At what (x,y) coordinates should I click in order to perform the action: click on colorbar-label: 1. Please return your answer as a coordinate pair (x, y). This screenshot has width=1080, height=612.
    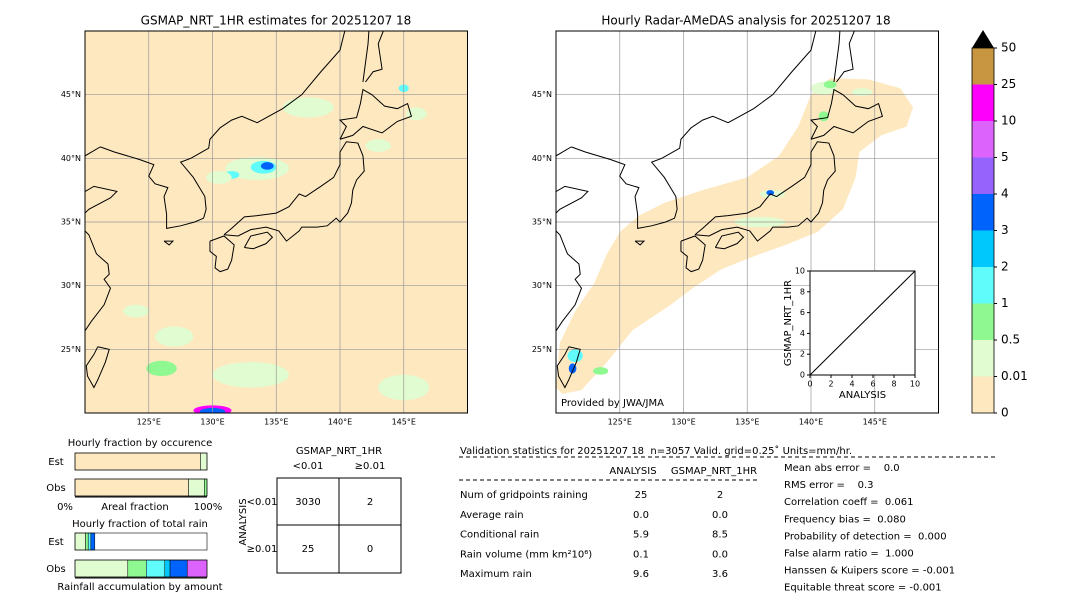
    Looking at the image, I should click on (1005, 303).